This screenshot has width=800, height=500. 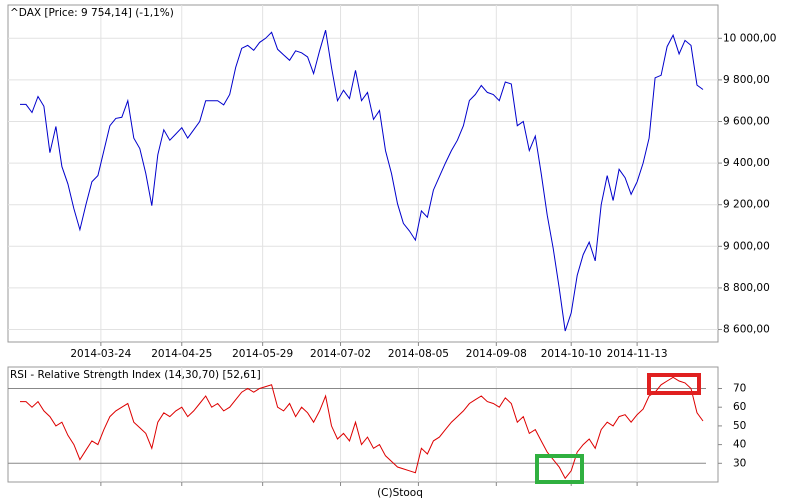 I want to click on y-tick-label: 8 600,00, so click(x=746, y=330).